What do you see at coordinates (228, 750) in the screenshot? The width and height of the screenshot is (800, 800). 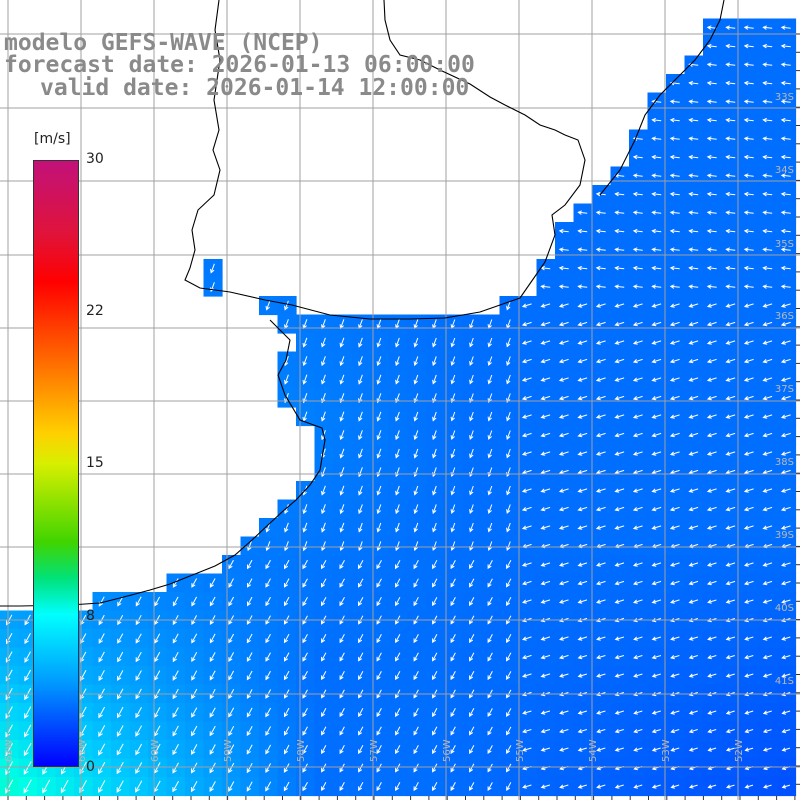 I see `longitude-label: 59W` at bounding box center [228, 750].